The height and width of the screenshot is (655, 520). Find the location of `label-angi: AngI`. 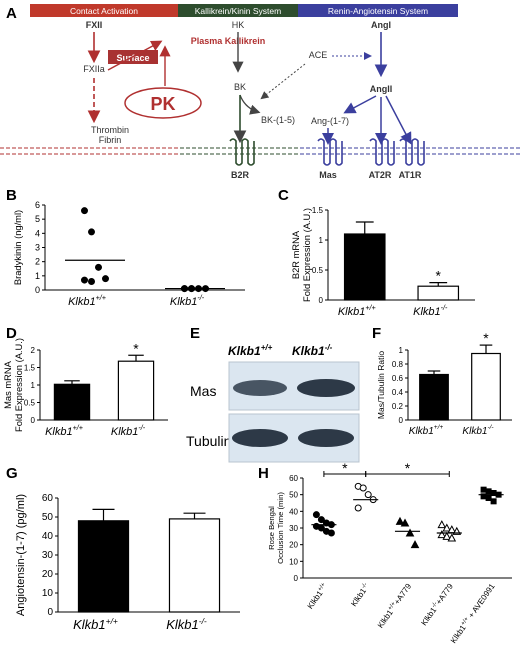

label-angi: AngI is located at coordinates (381, 25).